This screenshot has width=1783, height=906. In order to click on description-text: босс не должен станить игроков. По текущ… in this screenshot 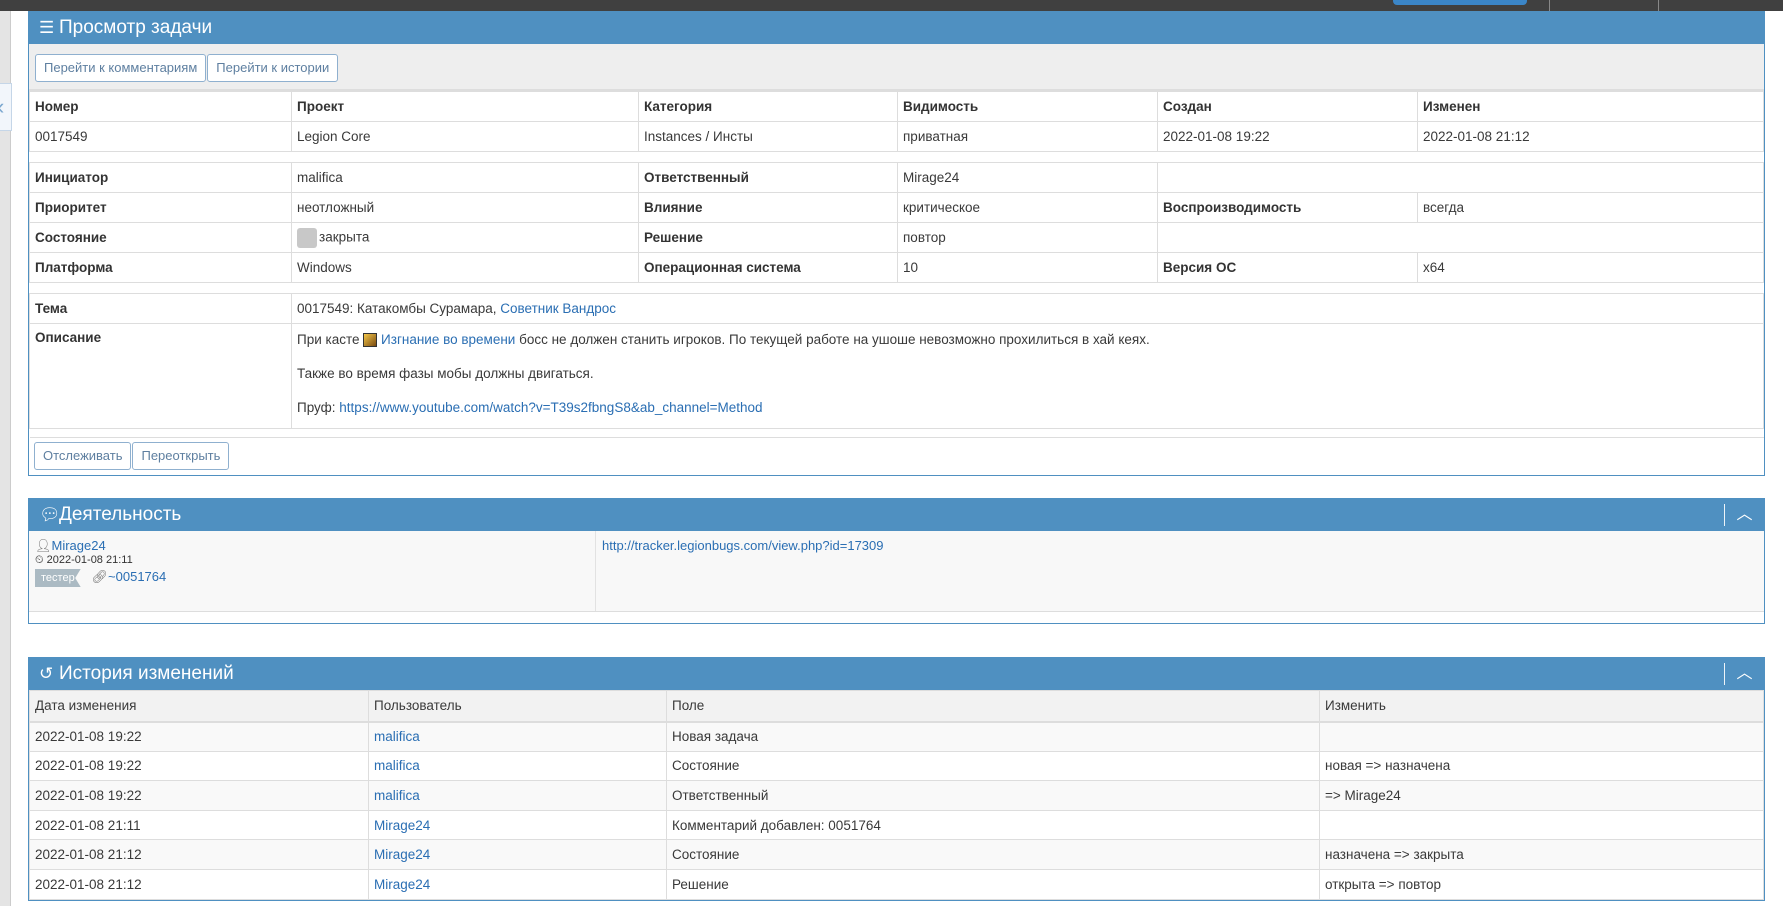, I will do `click(834, 339)`.